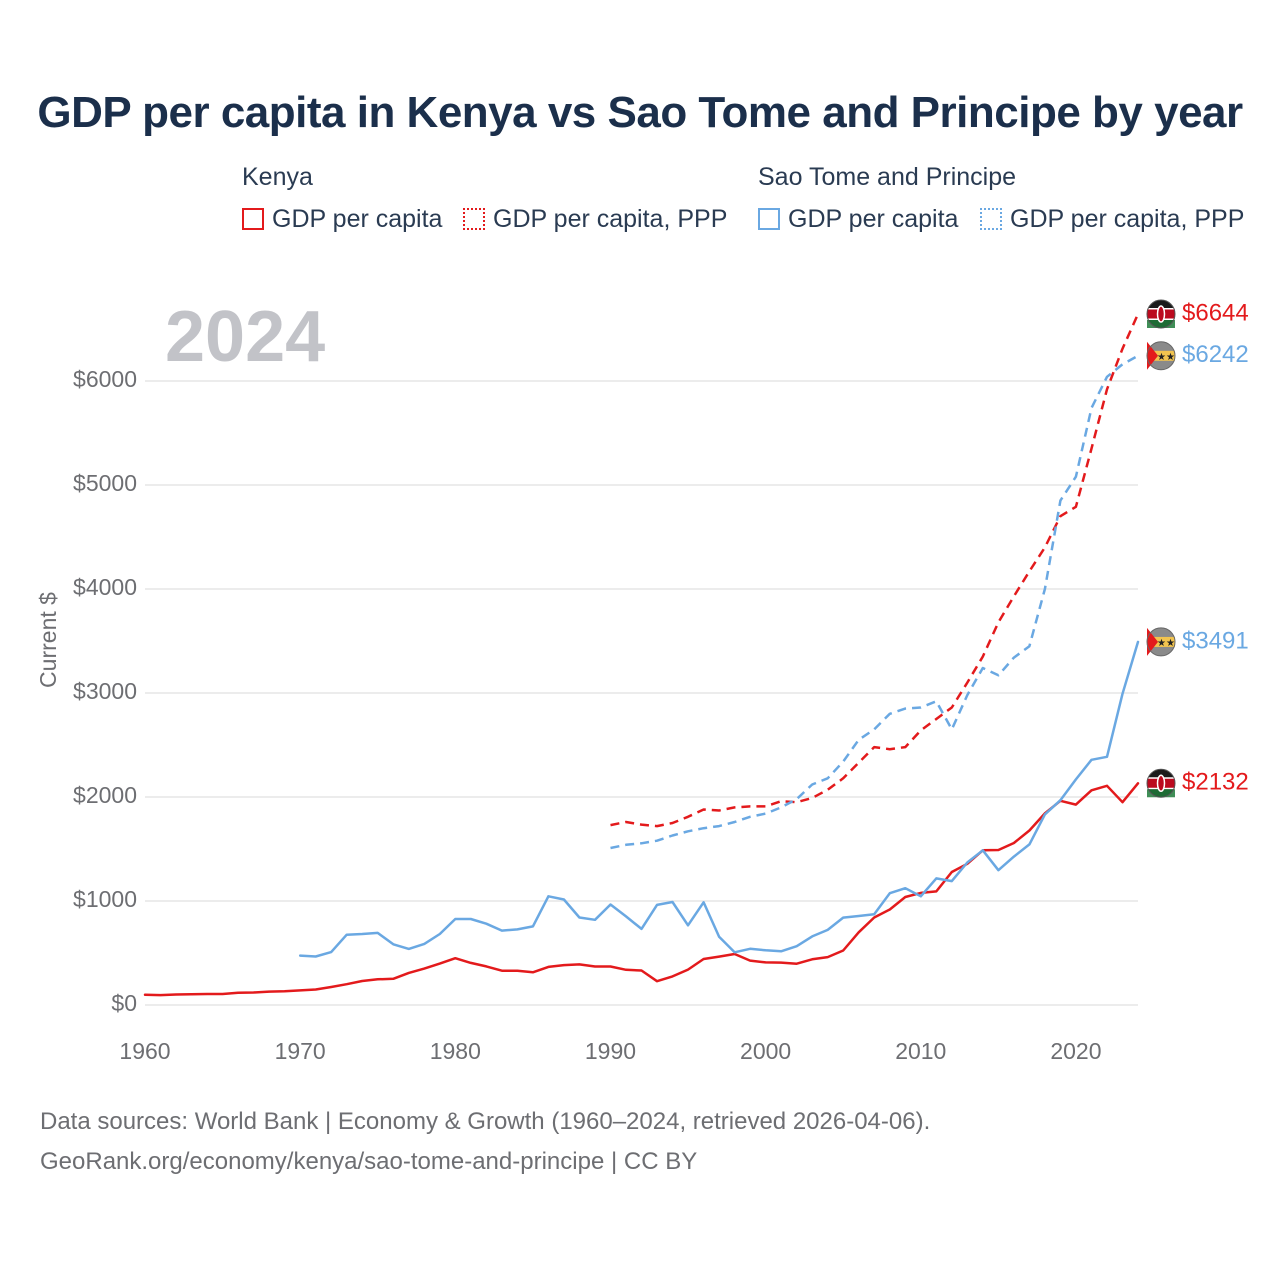  Describe the element at coordinates (455, 1051) in the screenshot. I see `x-tick-label: 1980` at that location.